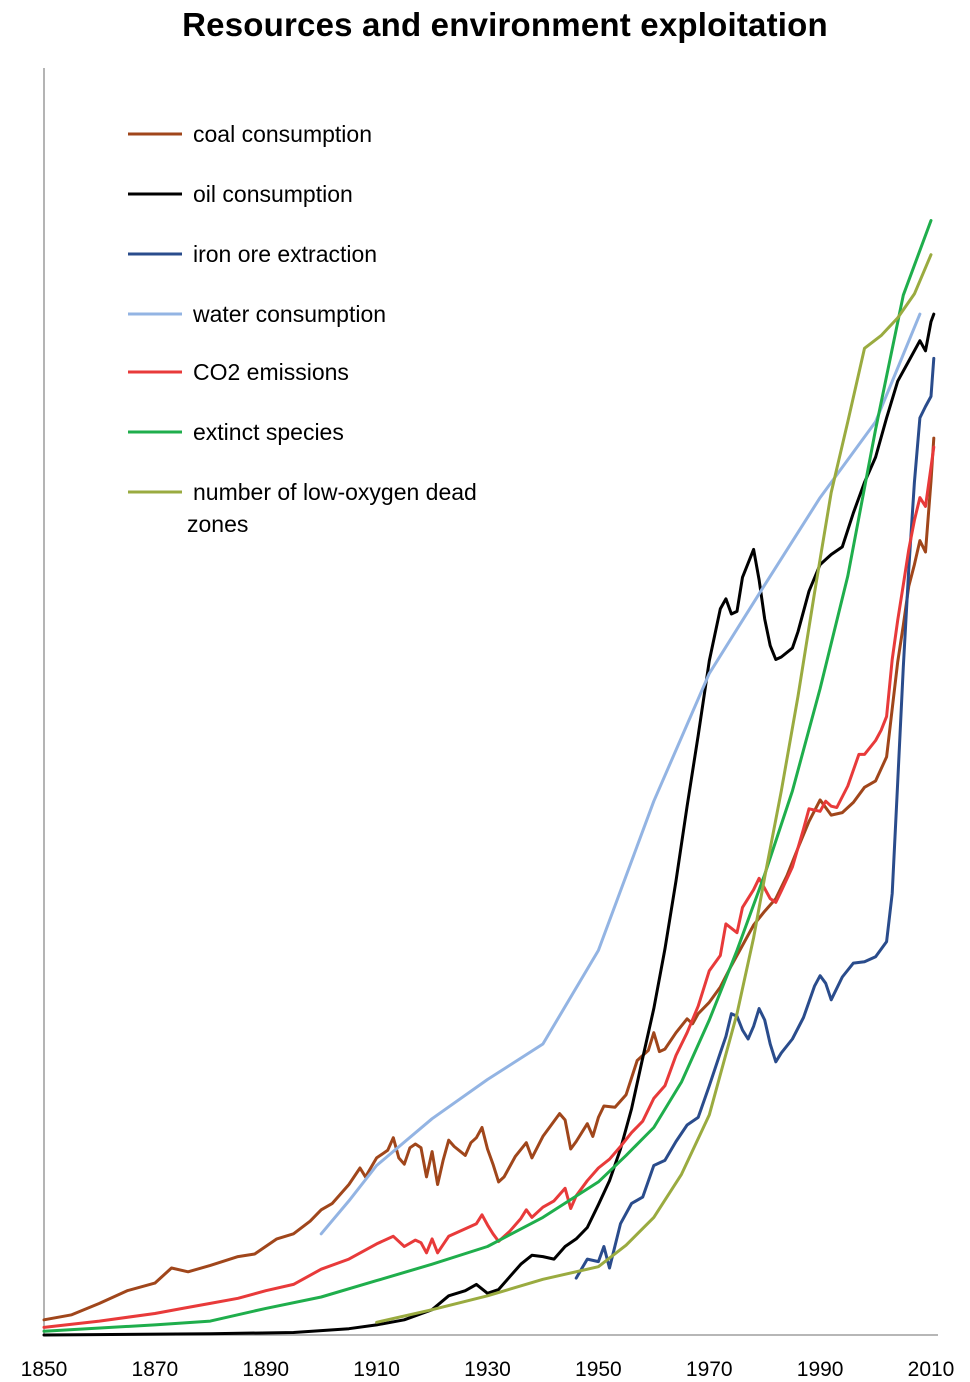 The image size is (970, 1382). I want to click on x-tick-label: 1910, so click(376, 1369).